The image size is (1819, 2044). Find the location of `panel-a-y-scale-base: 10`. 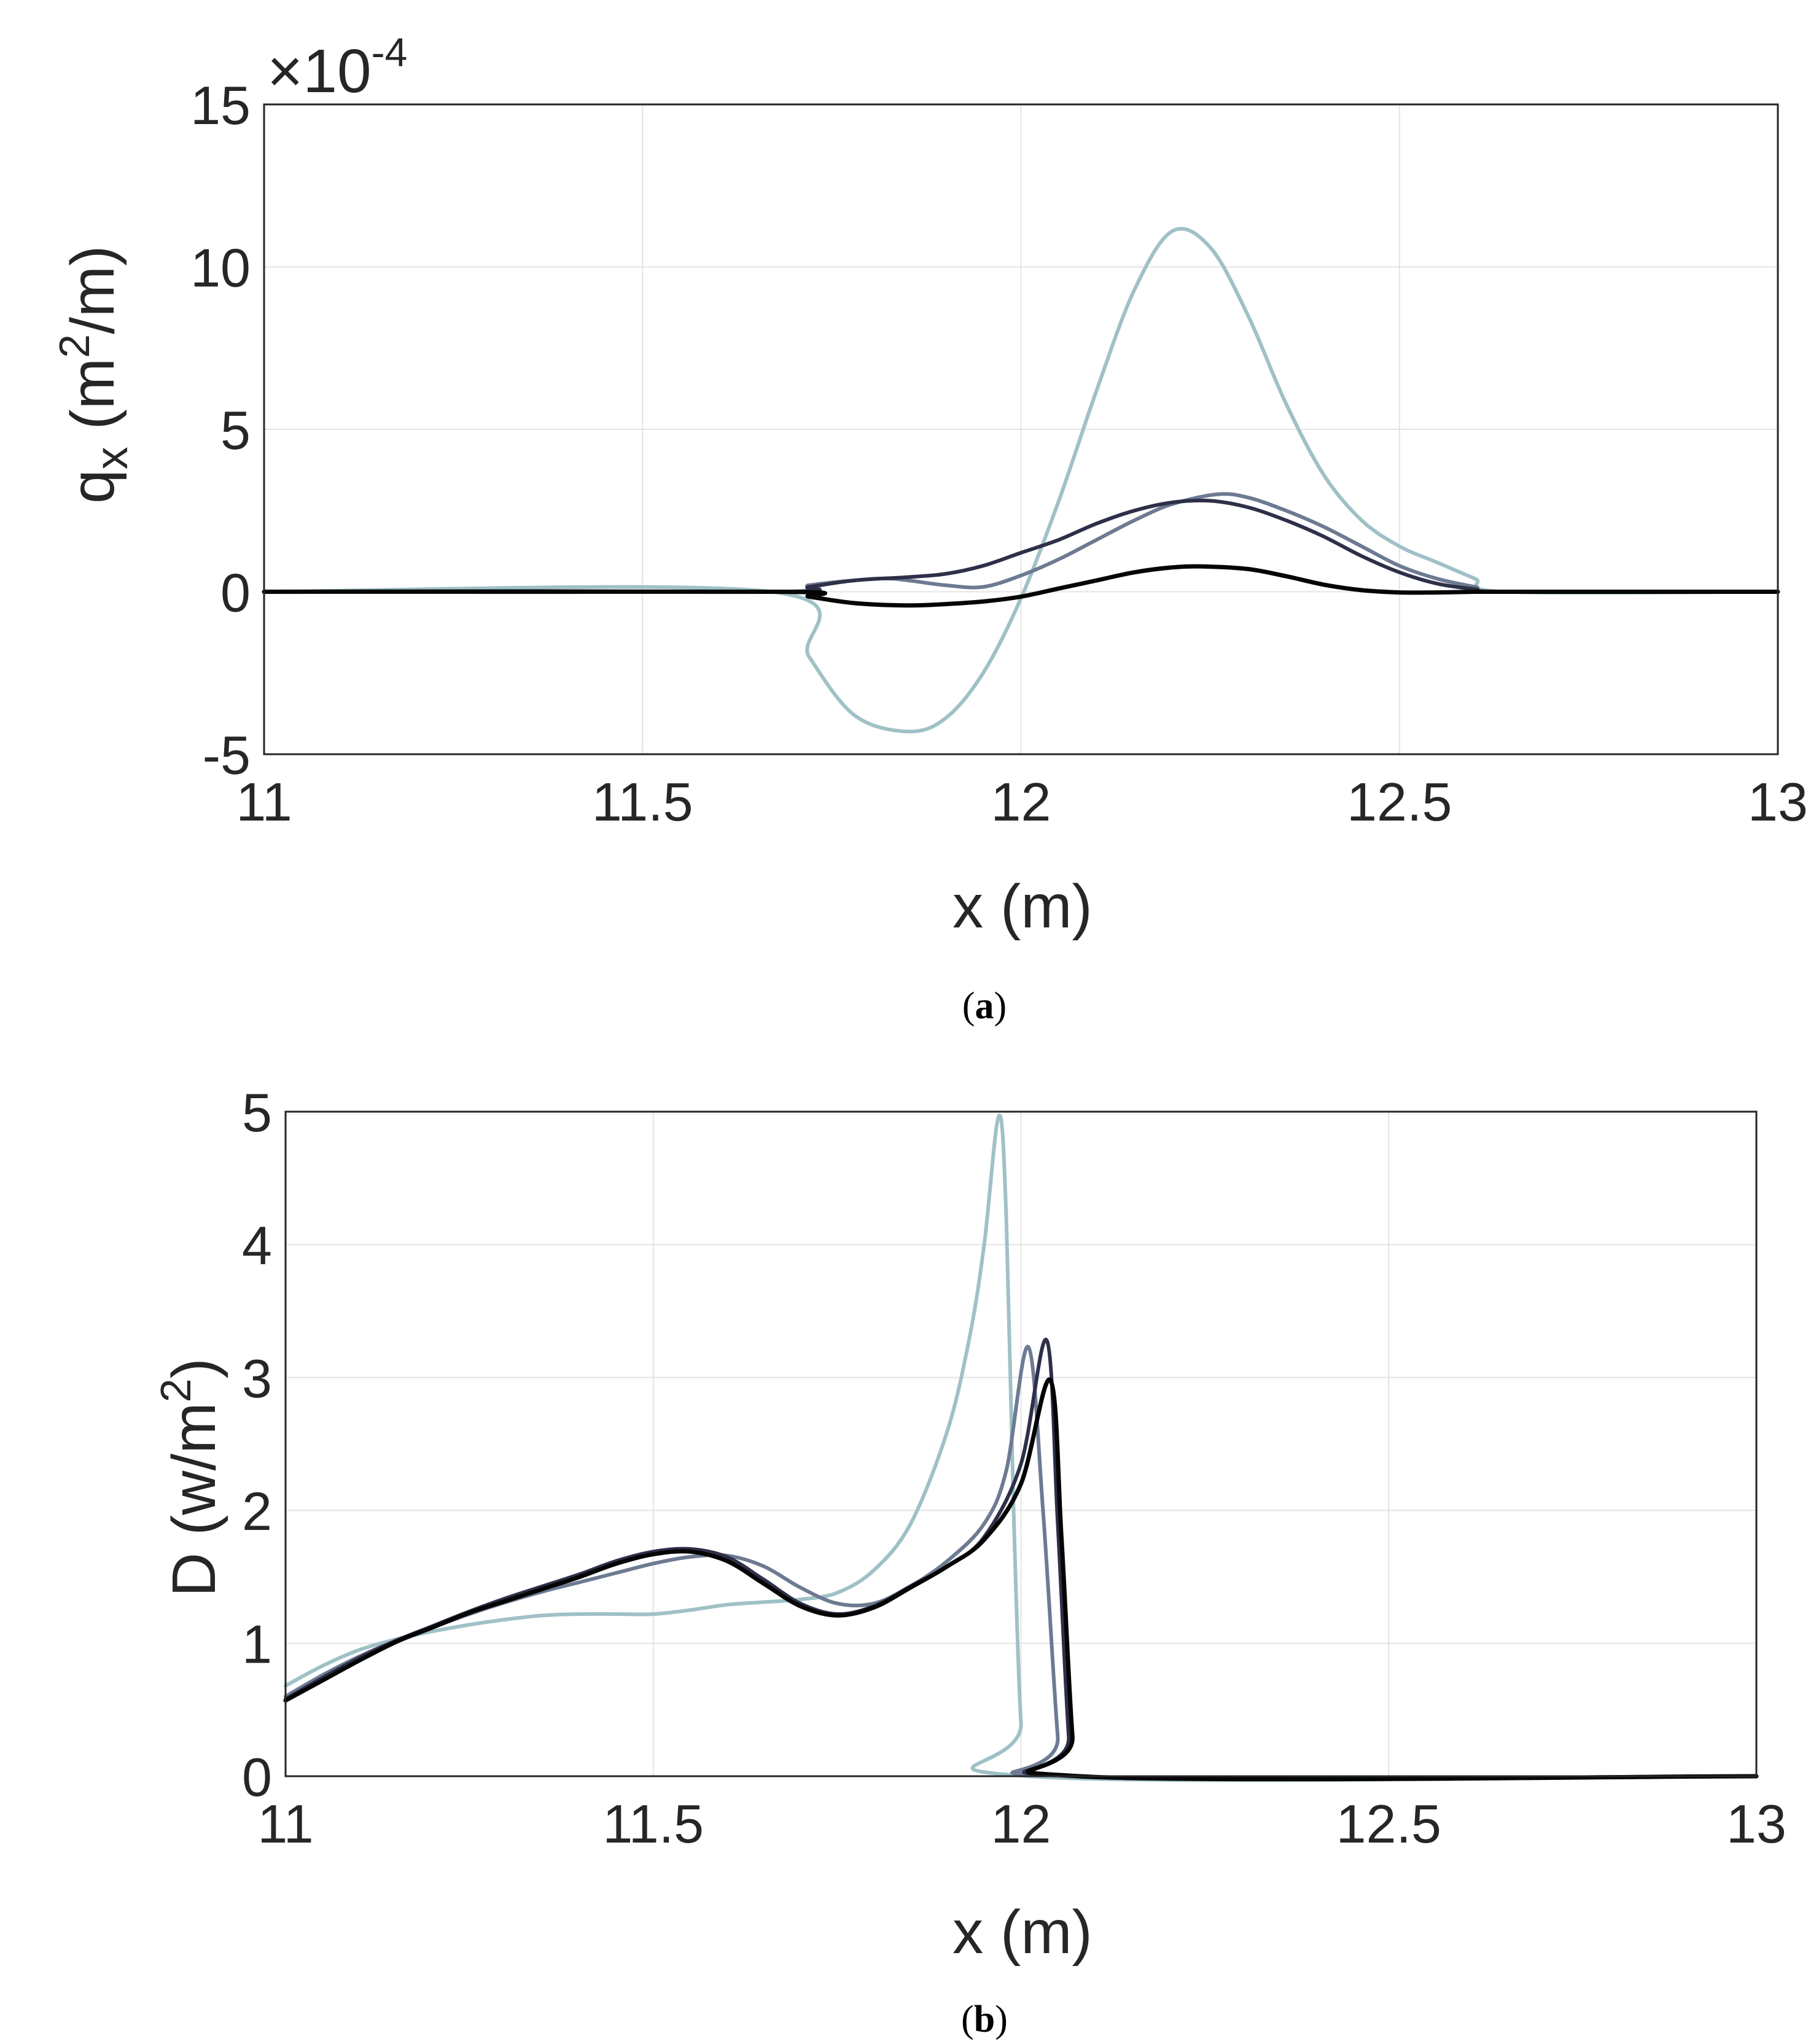

panel-a-y-scale-base: 10 is located at coordinates (337, 71).